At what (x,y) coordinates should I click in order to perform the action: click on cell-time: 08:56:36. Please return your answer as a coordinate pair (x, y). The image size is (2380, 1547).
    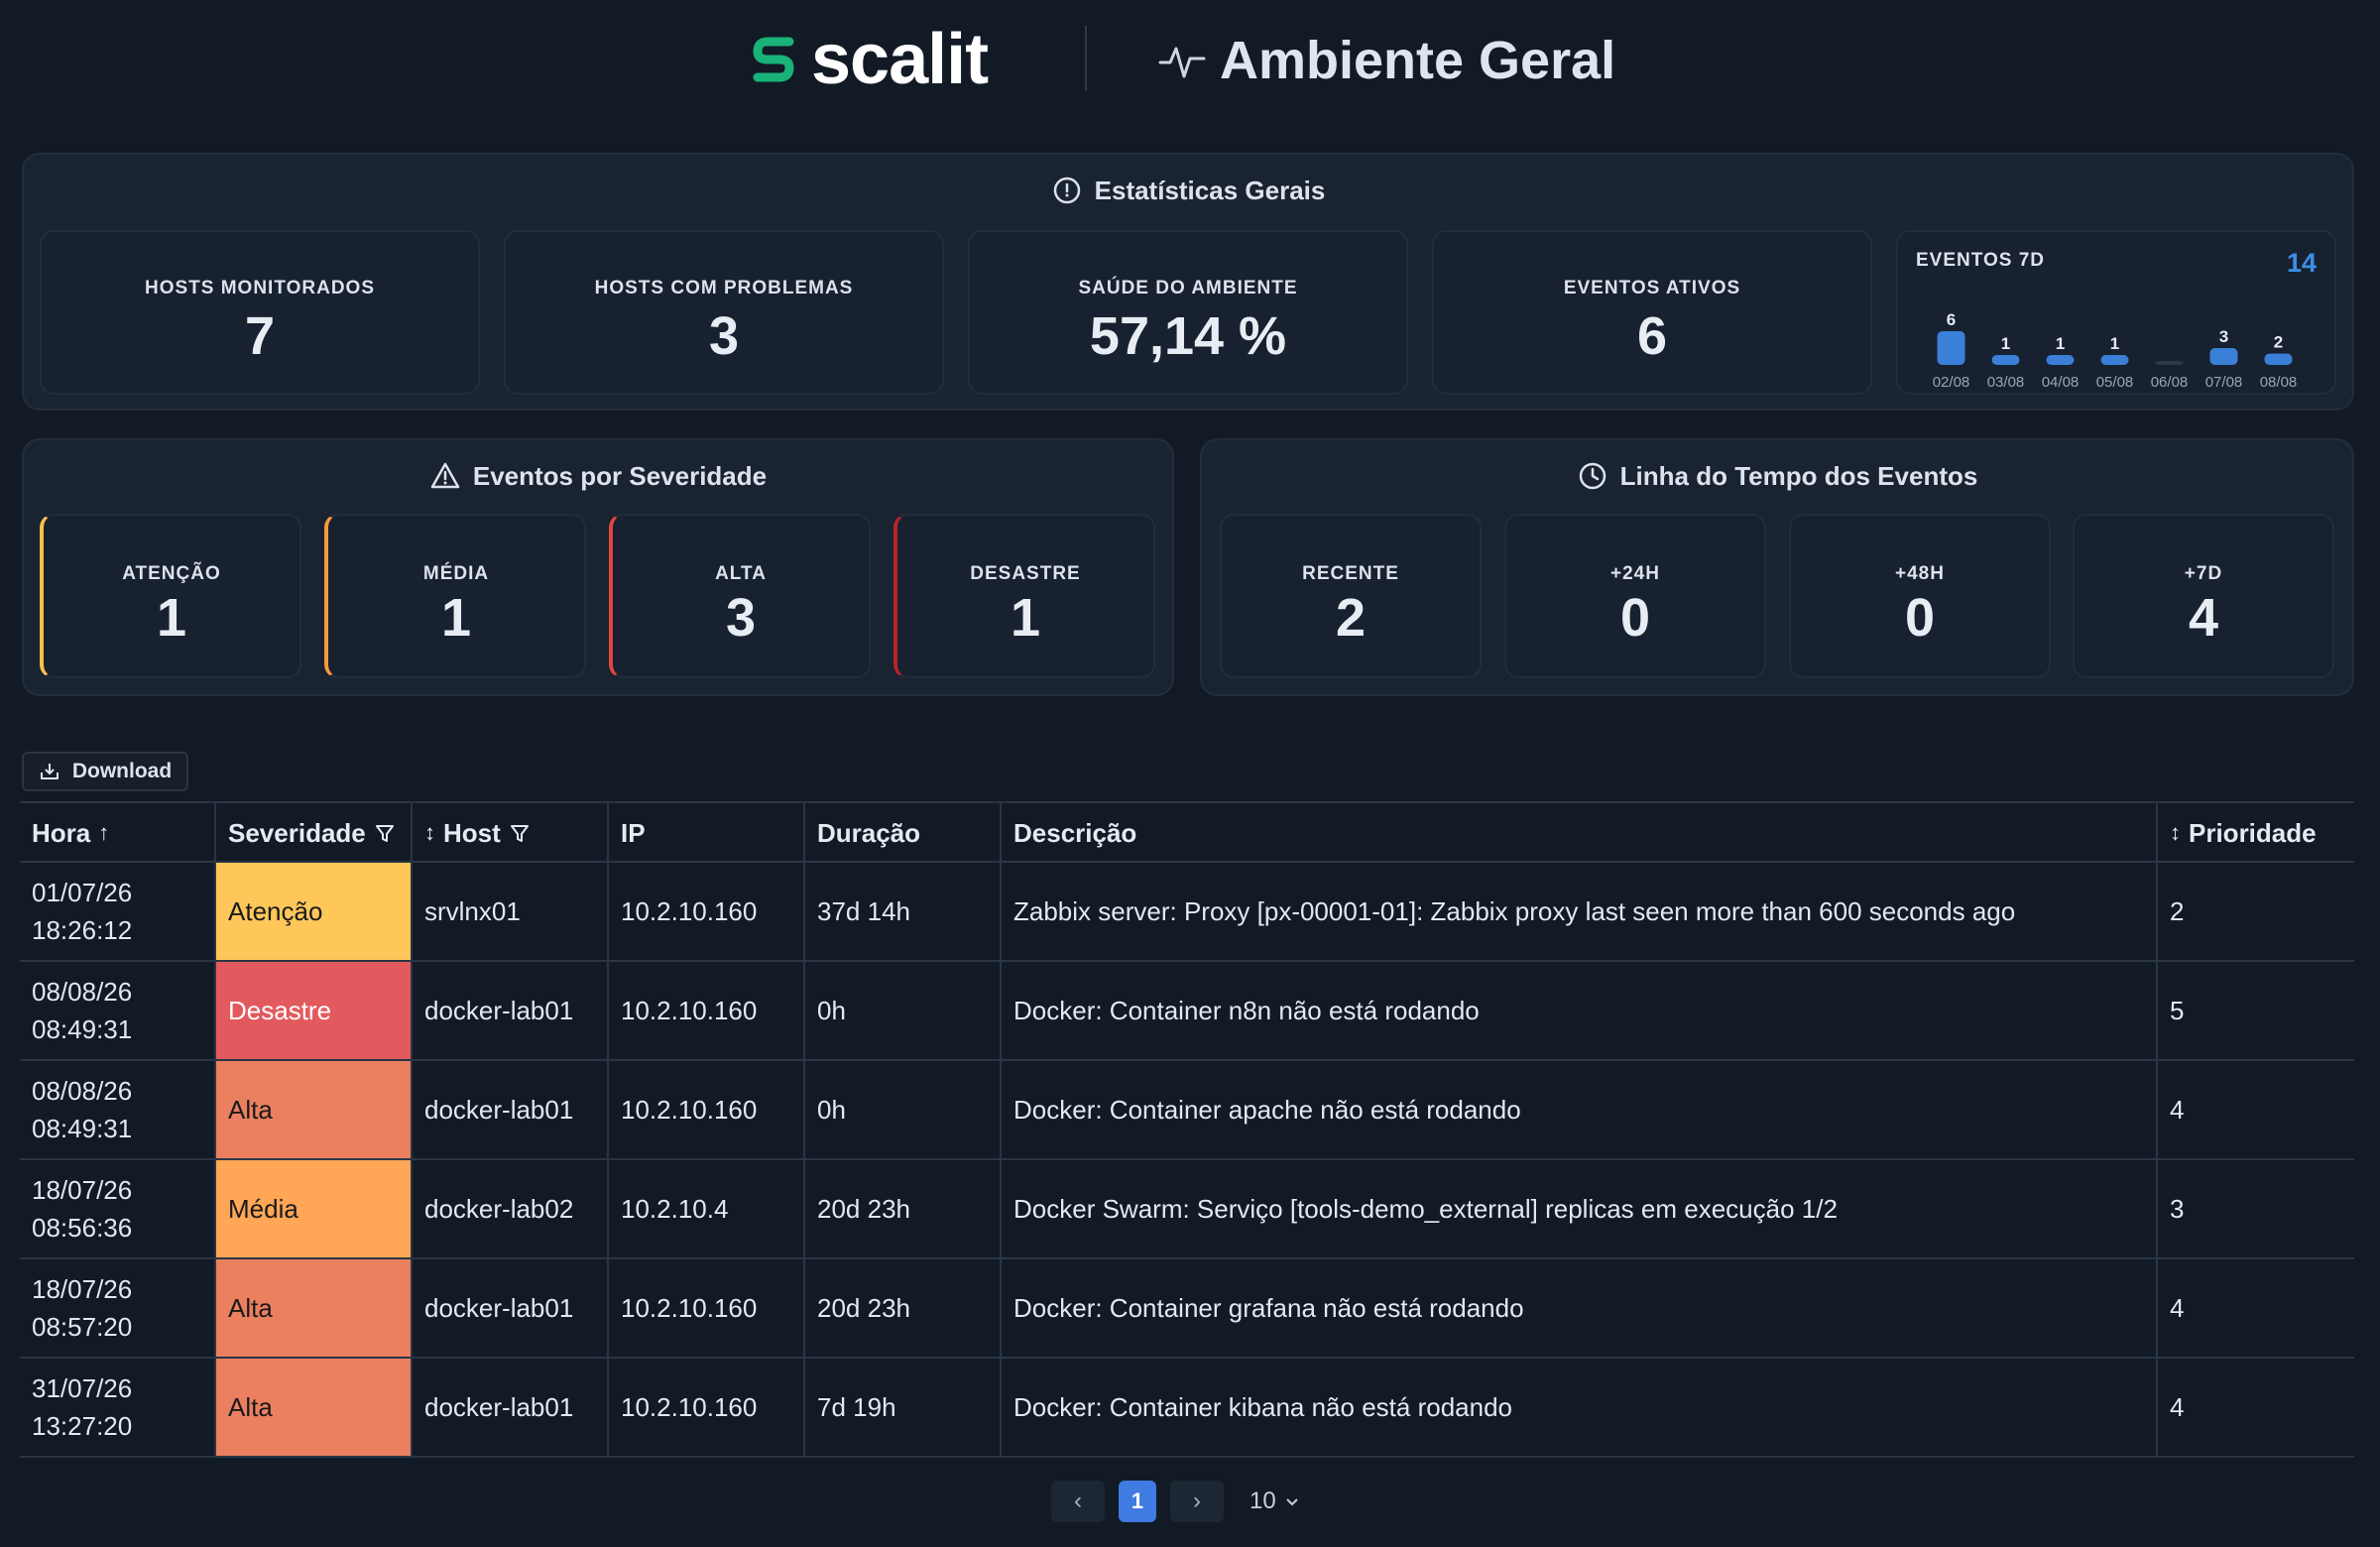
    Looking at the image, I should click on (82, 1228).